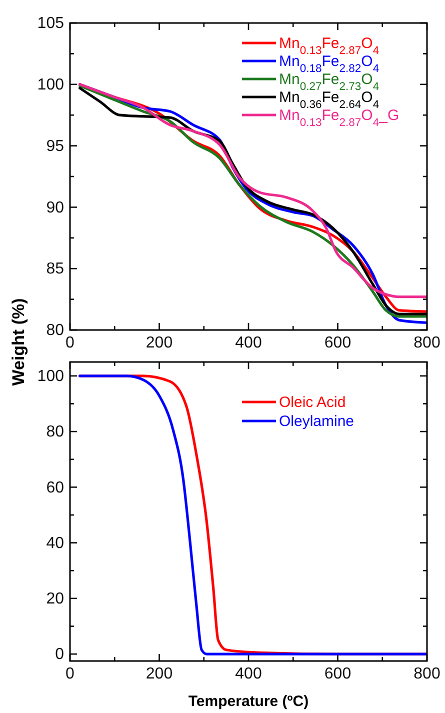 The image size is (445, 713). I want to click on x-axis-title: Temperature (ºC), so click(248, 701).